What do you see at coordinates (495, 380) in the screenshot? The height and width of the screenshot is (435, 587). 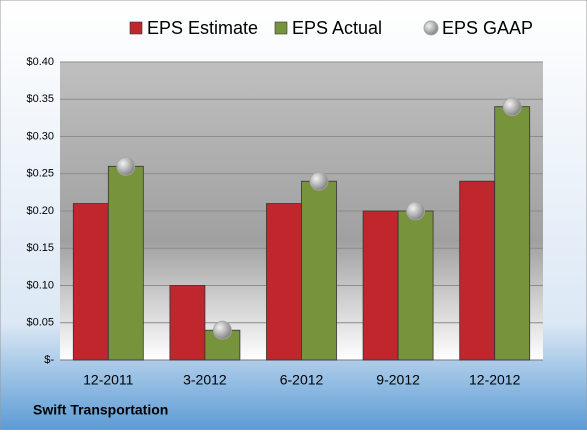 I see `x-tick-label: 12-2012` at bounding box center [495, 380].